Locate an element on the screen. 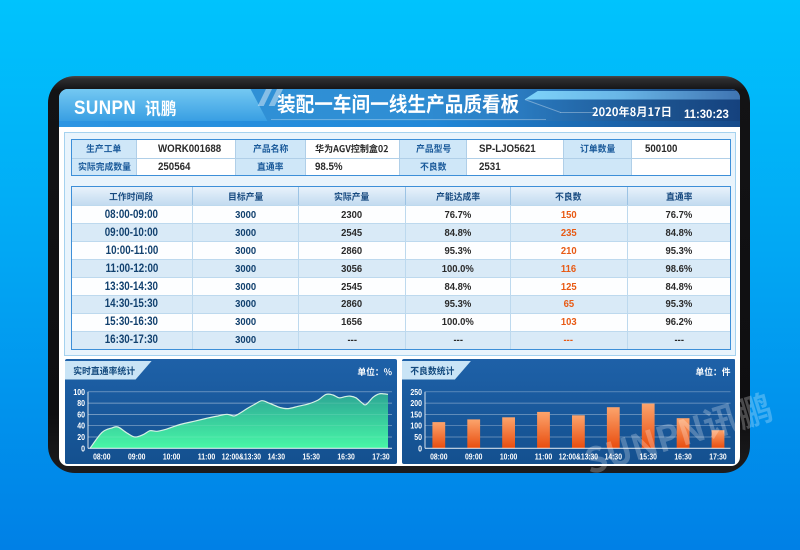  svg-text: 80 is located at coordinates (81, 403).